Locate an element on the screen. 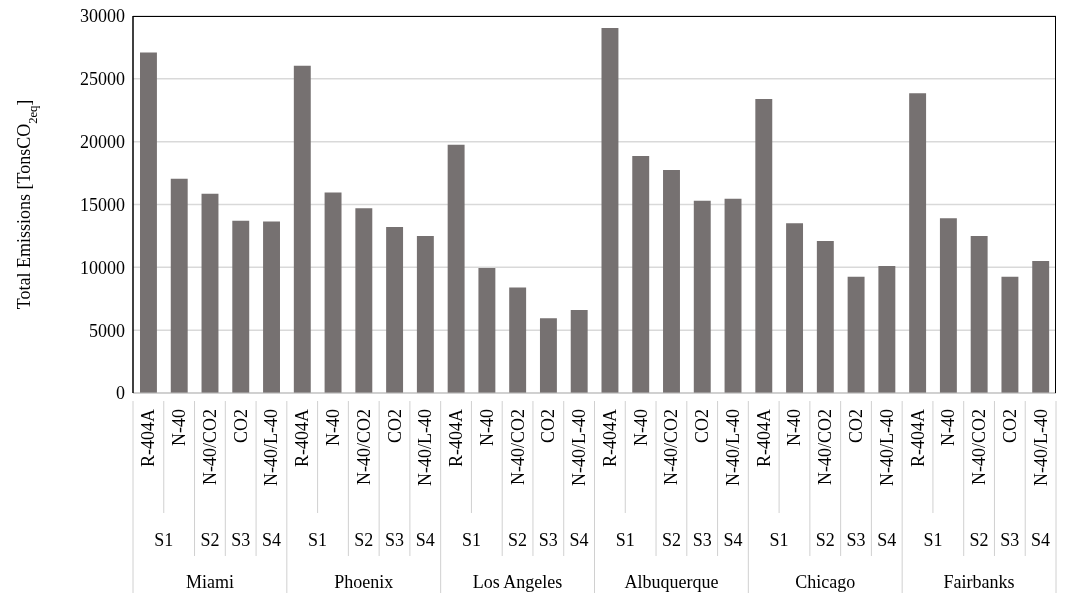 The height and width of the screenshot is (597, 1070). text: Phoenix is located at coordinates (364, 582).